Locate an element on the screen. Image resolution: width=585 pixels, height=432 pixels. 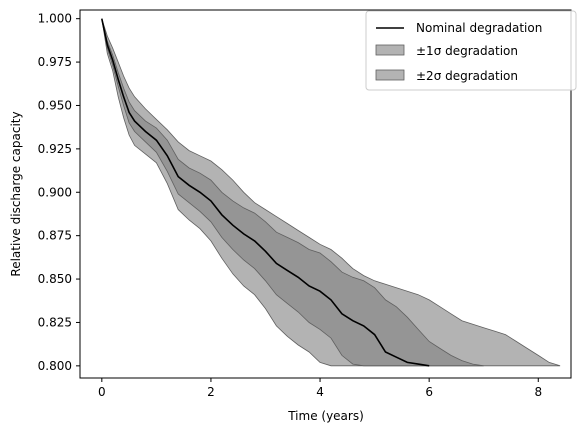
x-tick-label: 4 is located at coordinates (320, 392).